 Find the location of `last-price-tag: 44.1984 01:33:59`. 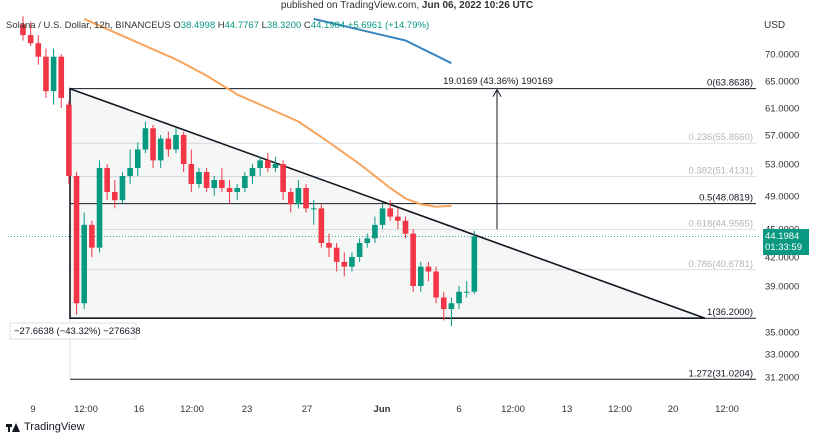

last-price-tag: 44.1984 01:33:59 is located at coordinates (786, 242).